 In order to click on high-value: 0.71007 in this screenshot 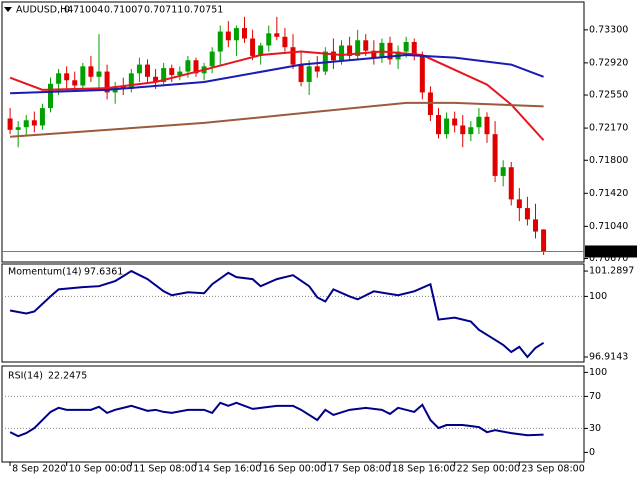, I will do `click(123, 10)`.